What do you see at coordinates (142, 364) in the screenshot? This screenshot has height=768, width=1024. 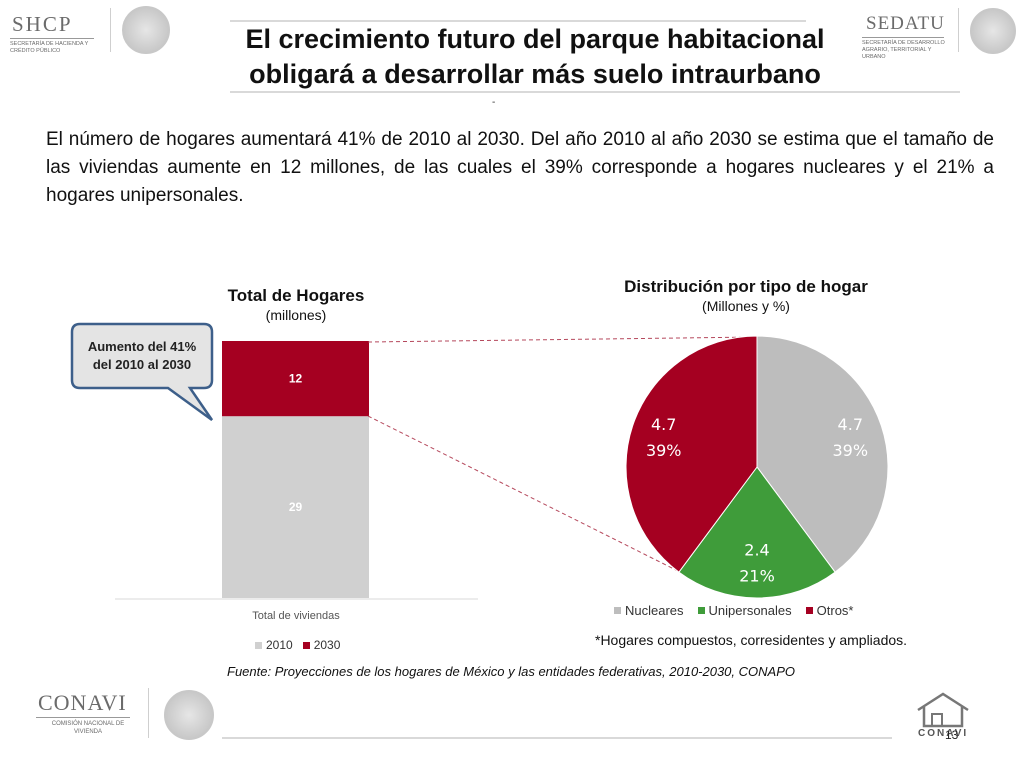 I see `callout-line2: del 2010 al 2030` at bounding box center [142, 364].